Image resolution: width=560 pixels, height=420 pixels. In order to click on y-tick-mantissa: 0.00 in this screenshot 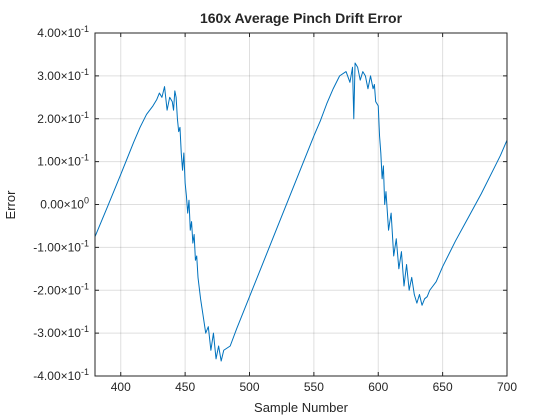, I will do `click(52, 205)`.